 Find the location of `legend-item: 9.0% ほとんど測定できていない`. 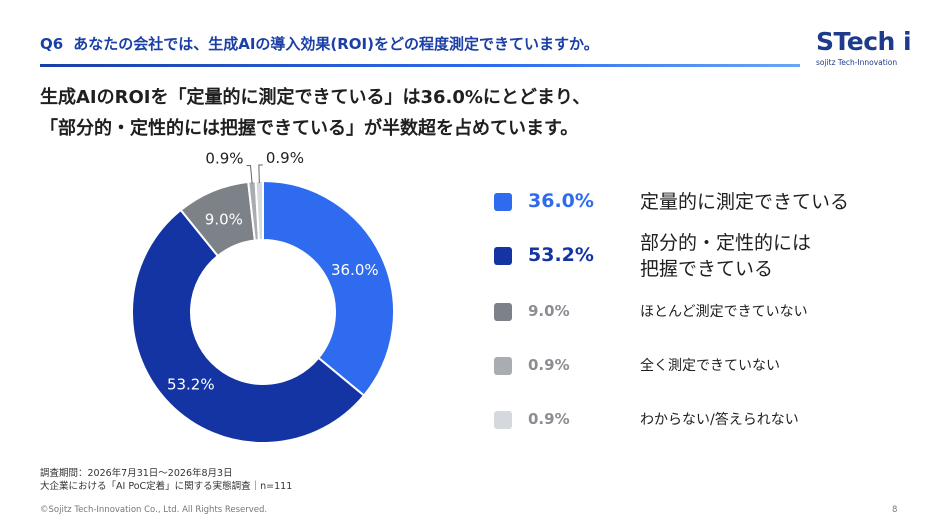

legend-item: 9.0% ほとんど測定できていない is located at coordinates (704, 318).